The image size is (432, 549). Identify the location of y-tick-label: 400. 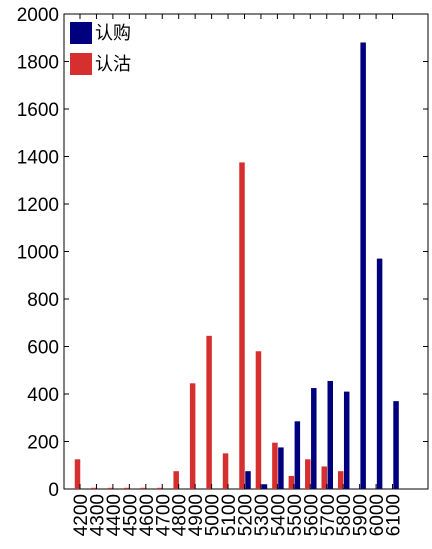
(43, 395).